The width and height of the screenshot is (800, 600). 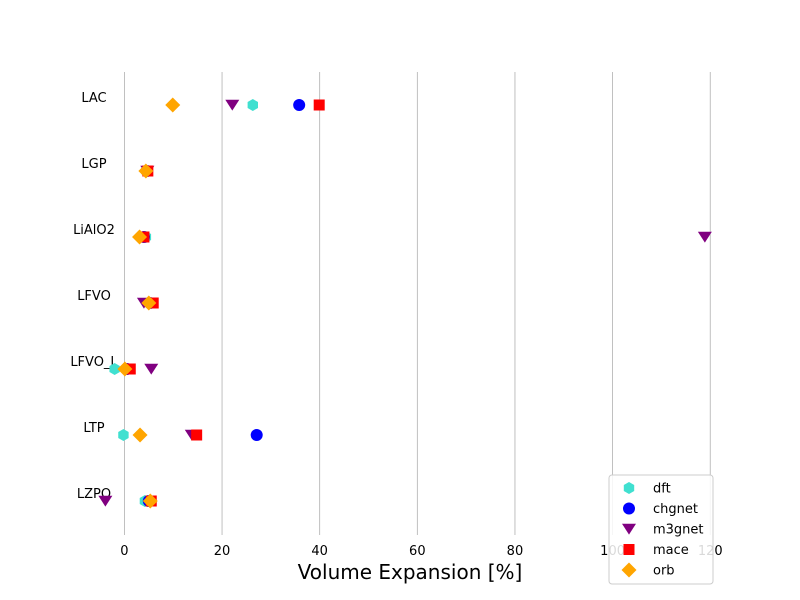 I want to click on x-tick-label: 80, so click(x=515, y=551).